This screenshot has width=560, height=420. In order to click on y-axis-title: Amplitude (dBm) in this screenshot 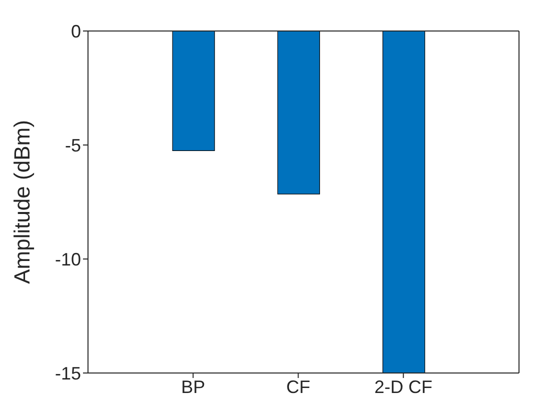, I will do `click(22, 202)`.